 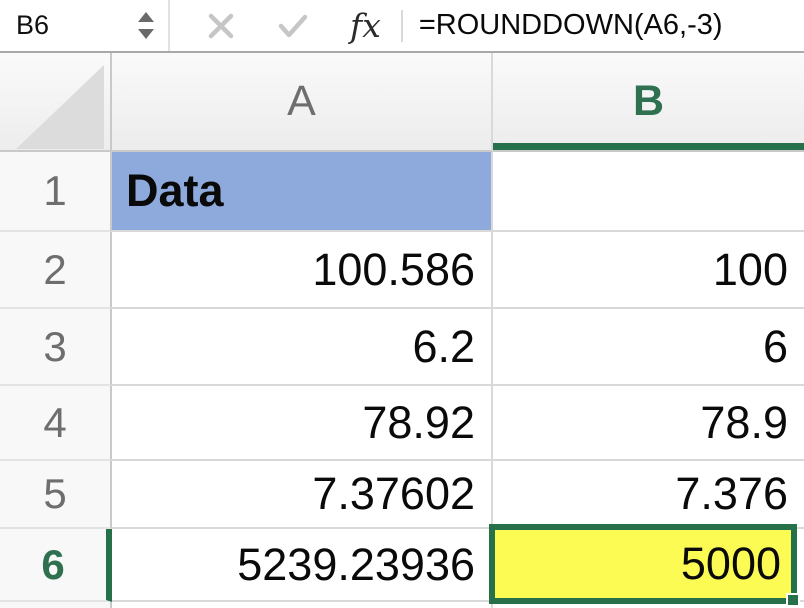 I want to click on cell-b1, so click(x=648, y=192).